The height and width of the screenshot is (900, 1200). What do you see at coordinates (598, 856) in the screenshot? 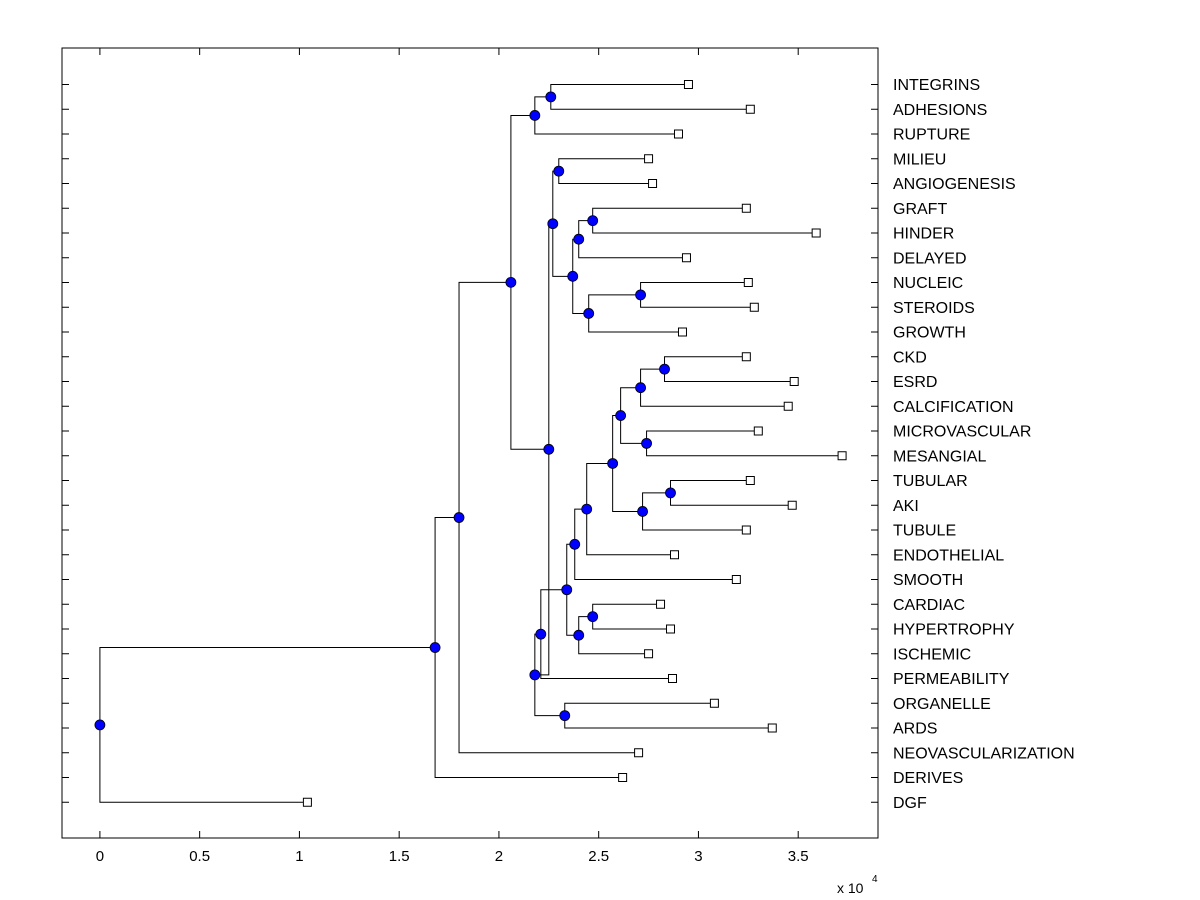
I see `x-tick-label: 2.5` at bounding box center [598, 856].